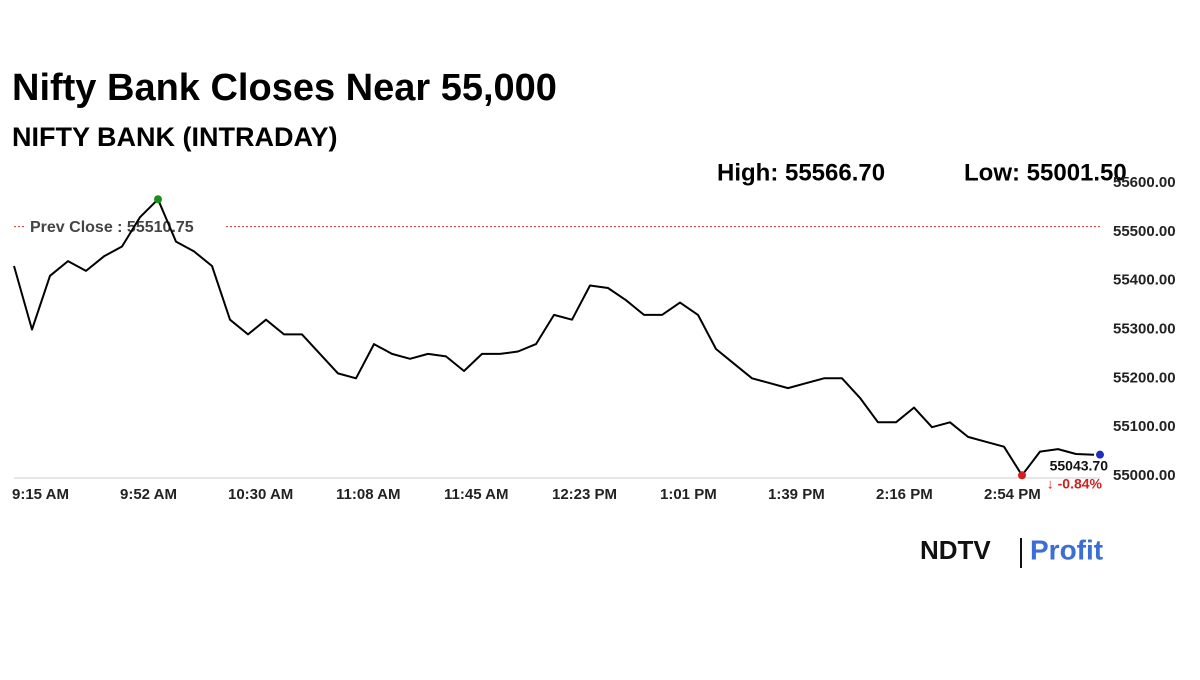 The image size is (1200, 680). I want to click on chart-title: Nifty Bank Closes Near 55,000, so click(284, 88).